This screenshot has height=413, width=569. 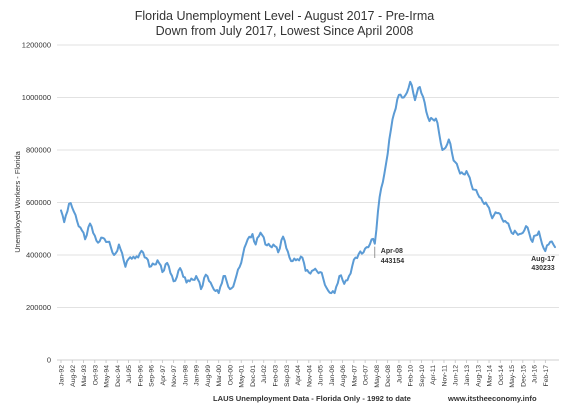 What do you see at coordinates (208, 376) in the screenshot?
I see `x-tick-label: Aug-99` at bounding box center [208, 376].